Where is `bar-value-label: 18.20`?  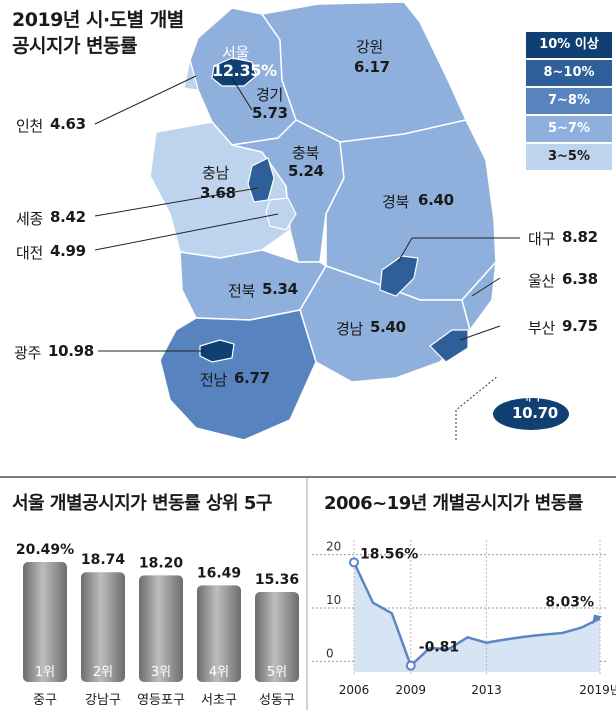
bar-value-label: 18.20 is located at coordinates (161, 563).